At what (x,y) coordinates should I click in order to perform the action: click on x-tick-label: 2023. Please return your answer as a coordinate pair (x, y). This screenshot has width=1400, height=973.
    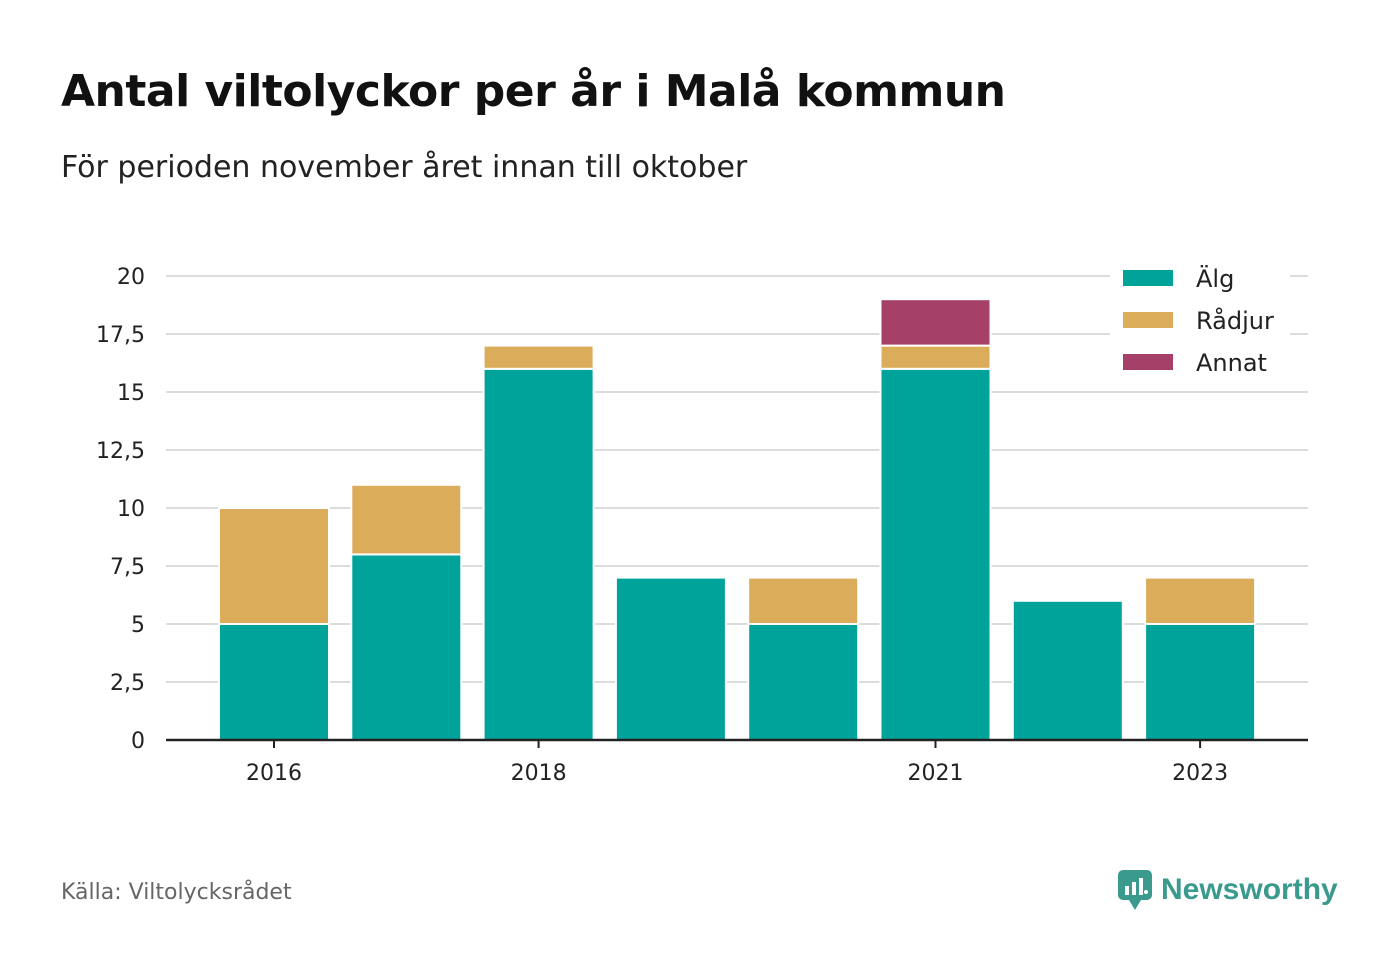
    Looking at the image, I should click on (1200, 773).